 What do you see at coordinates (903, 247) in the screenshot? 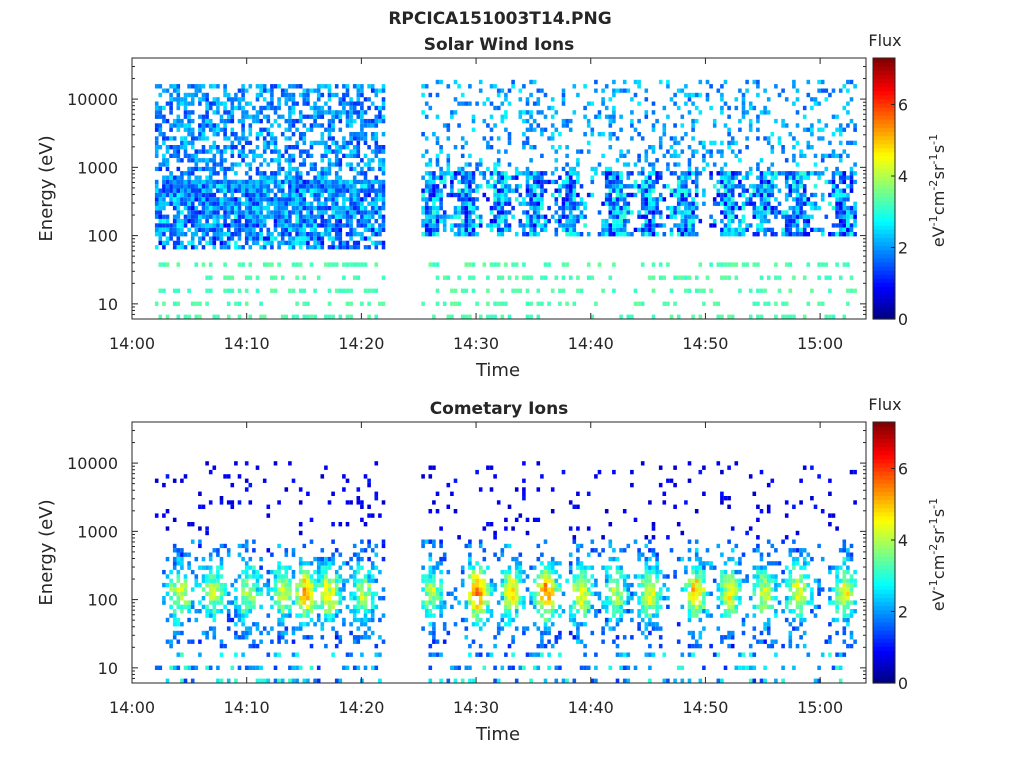
I see `colorbar-tick-label: 2` at bounding box center [903, 247].